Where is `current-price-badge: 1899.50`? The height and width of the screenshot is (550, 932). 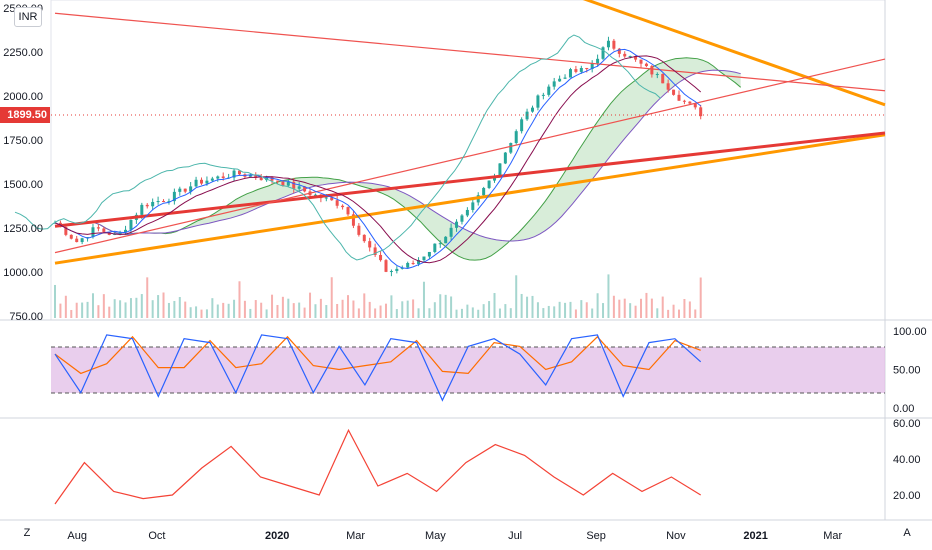
current-price-badge: 1899.50 is located at coordinates (25, 115).